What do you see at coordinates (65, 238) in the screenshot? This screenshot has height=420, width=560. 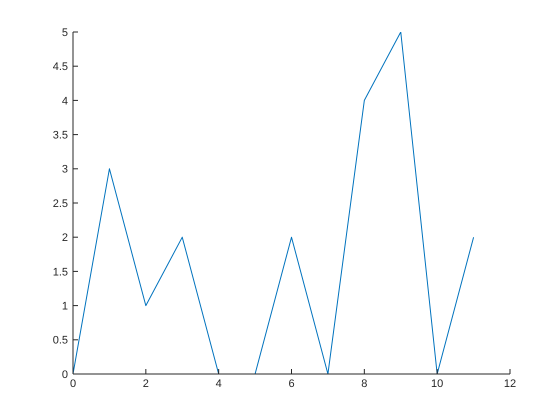 I see `y-tick-label: 2` at bounding box center [65, 238].